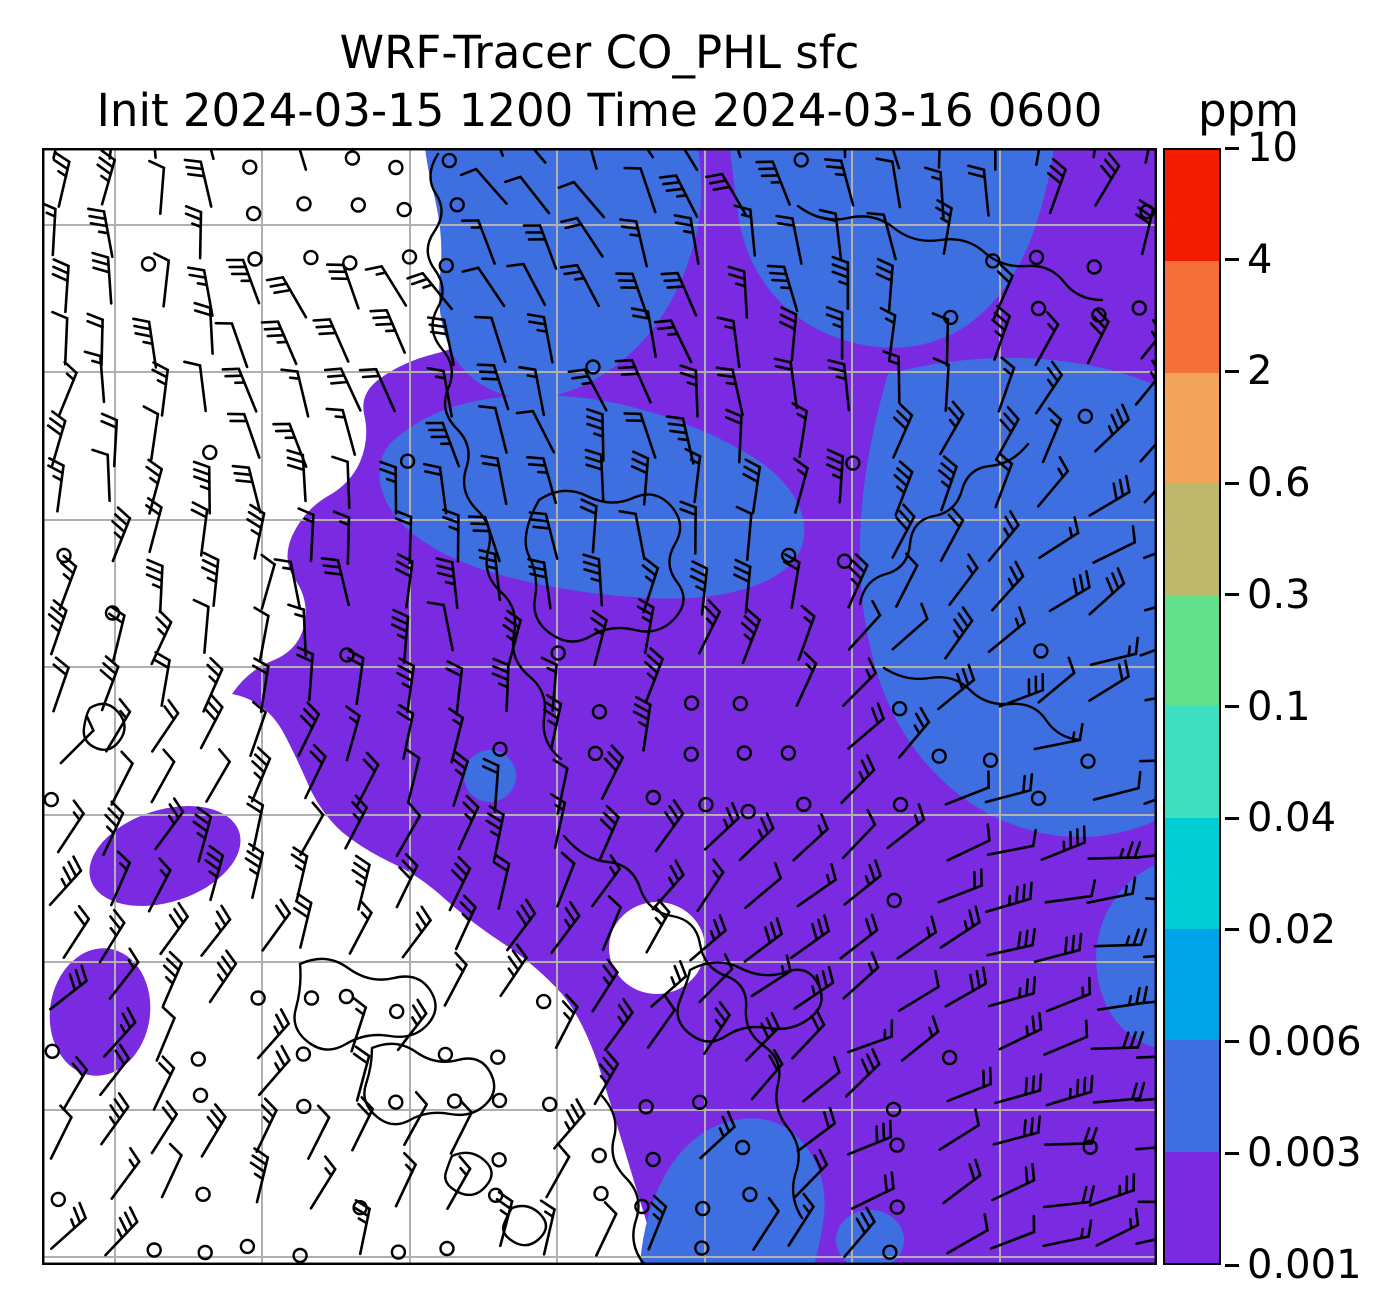  What do you see at coordinates (1192, 873) in the screenshot?
I see `colorbar-segment-0.02-0.04` at bounding box center [1192, 873].